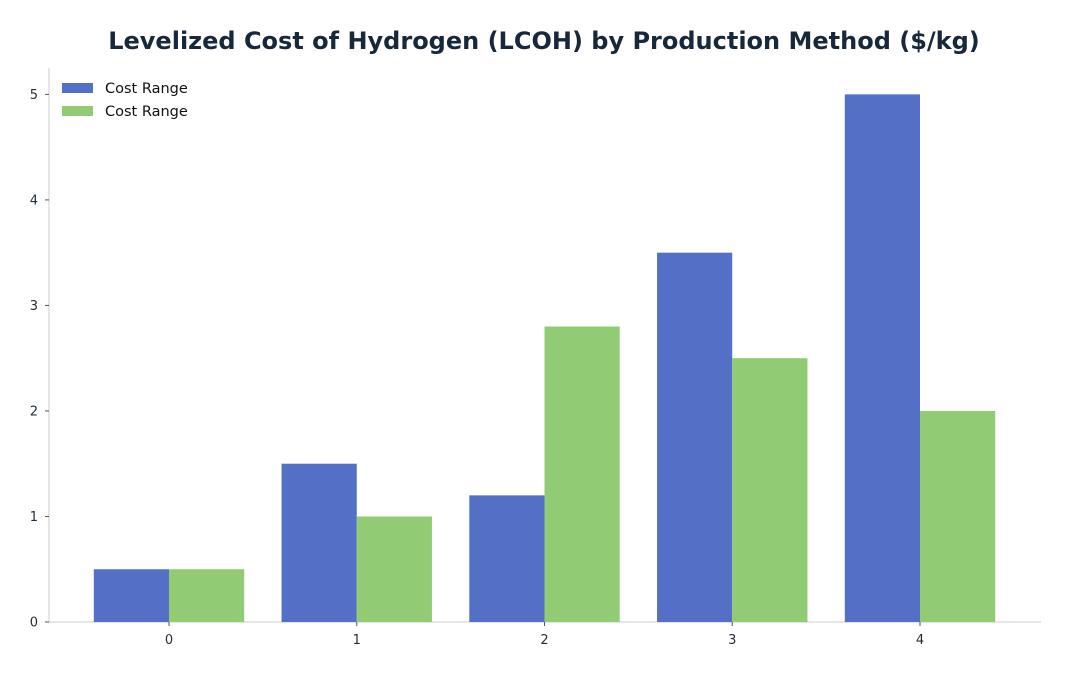 Image resolution: width=1070 pixels, height=676 pixels. Describe the element at coordinates (34, 517) in the screenshot. I see `y-tick-label: 1` at that location.